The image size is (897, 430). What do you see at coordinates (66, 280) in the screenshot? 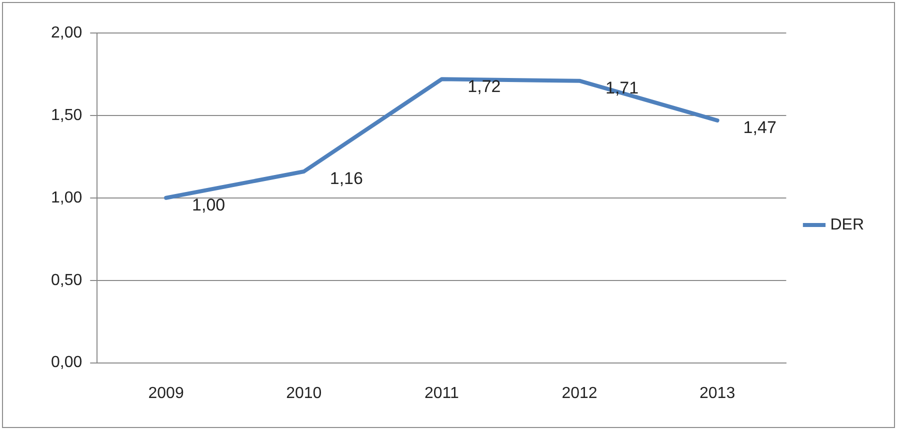
I see `y-tick-label: 0,50` at bounding box center [66, 280].